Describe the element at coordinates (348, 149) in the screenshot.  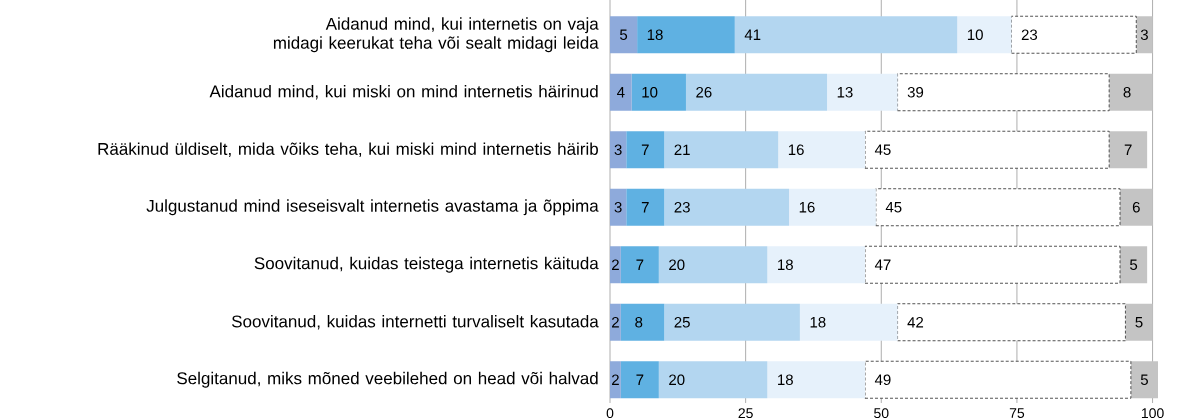
I see `y-tick-label: Rääkinud üldiselt, mida võiks teha, kui miski mind internetis häirib` at that location.